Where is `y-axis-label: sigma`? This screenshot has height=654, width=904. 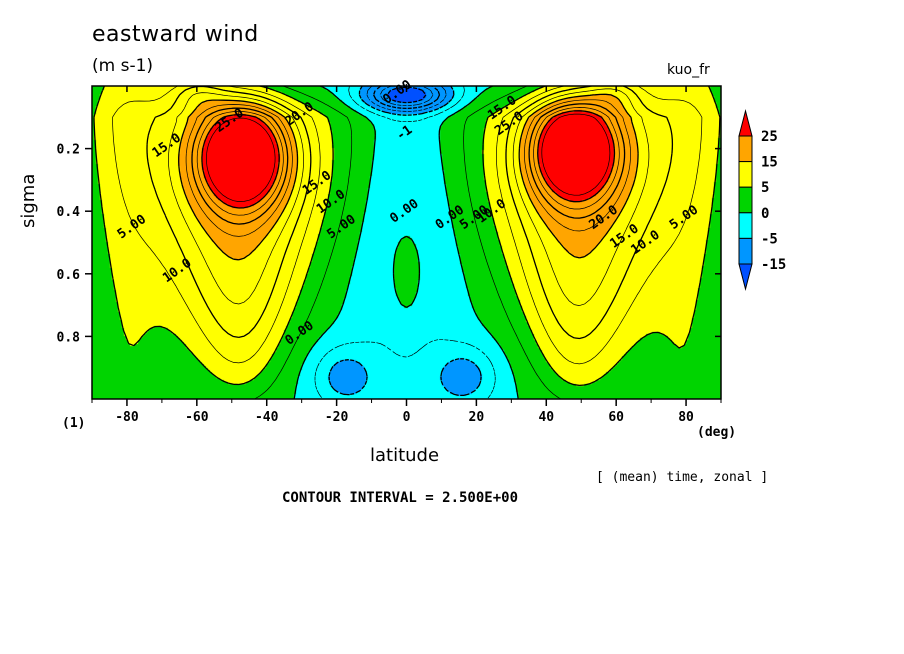 y-axis-label: sigma is located at coordinates (28, 200).